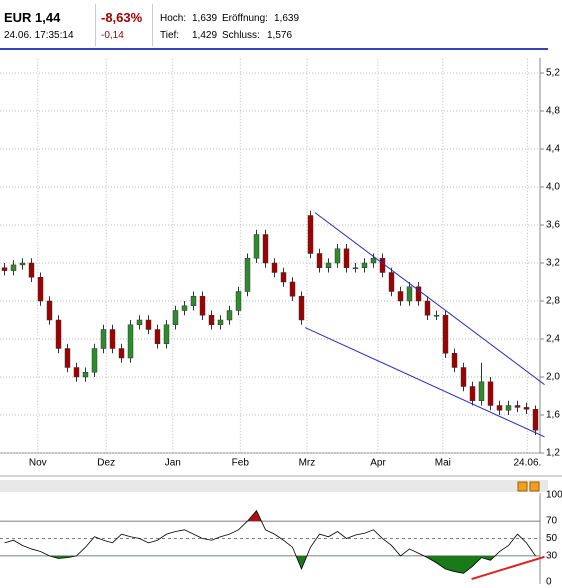 The image size is (562, 588). Describe the element at coordinates (173, 18) in the screenshot. I see `high-label: Hoch:` at that location.